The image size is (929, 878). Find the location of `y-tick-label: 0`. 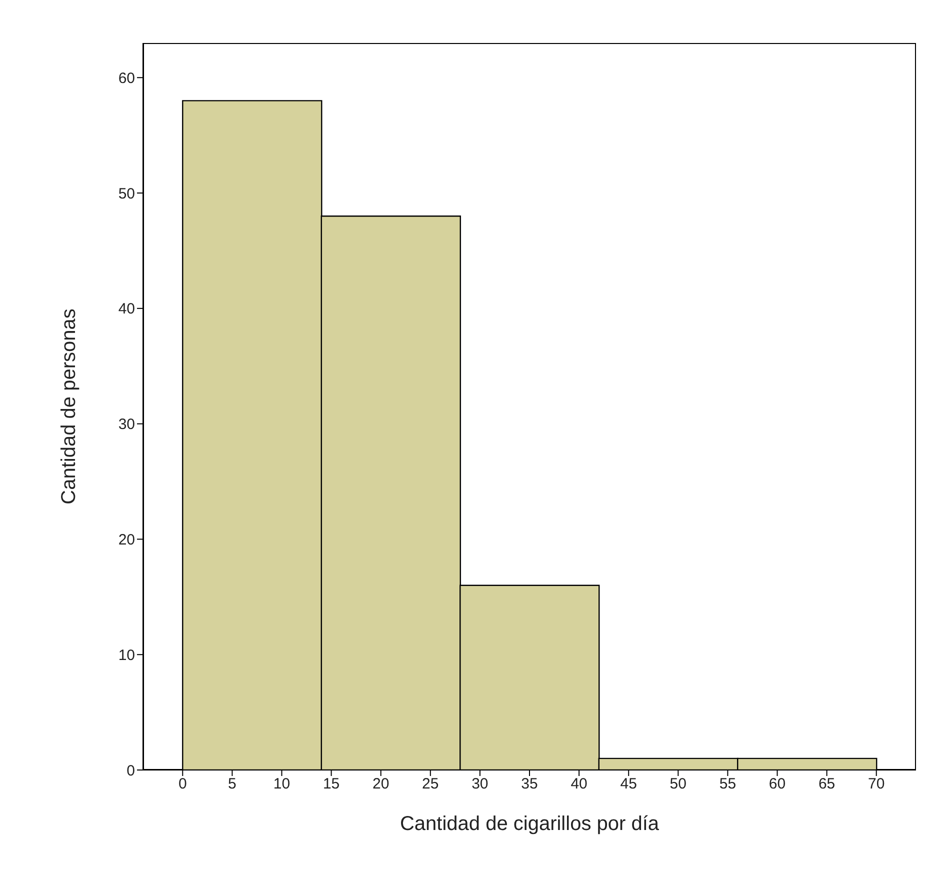

y-tick-label: 0 is located at coordinates (130, 771).